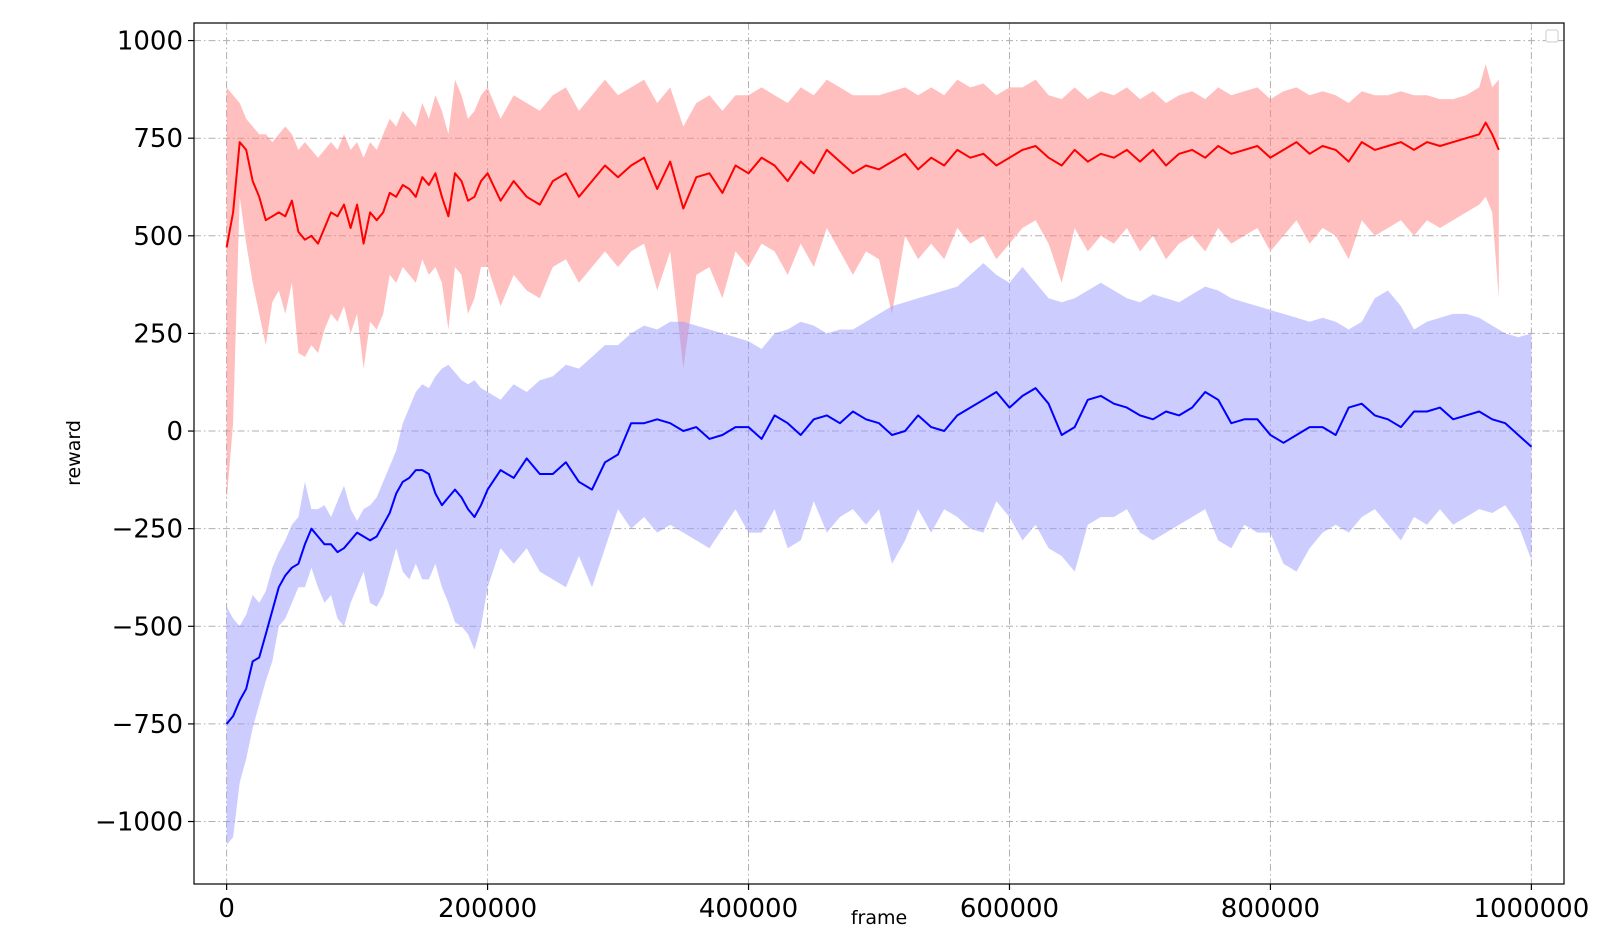 Image resolution: width=1613 pixels, height=933 pixels. I want to click on y-tick-label: −500, so click(147, 627).